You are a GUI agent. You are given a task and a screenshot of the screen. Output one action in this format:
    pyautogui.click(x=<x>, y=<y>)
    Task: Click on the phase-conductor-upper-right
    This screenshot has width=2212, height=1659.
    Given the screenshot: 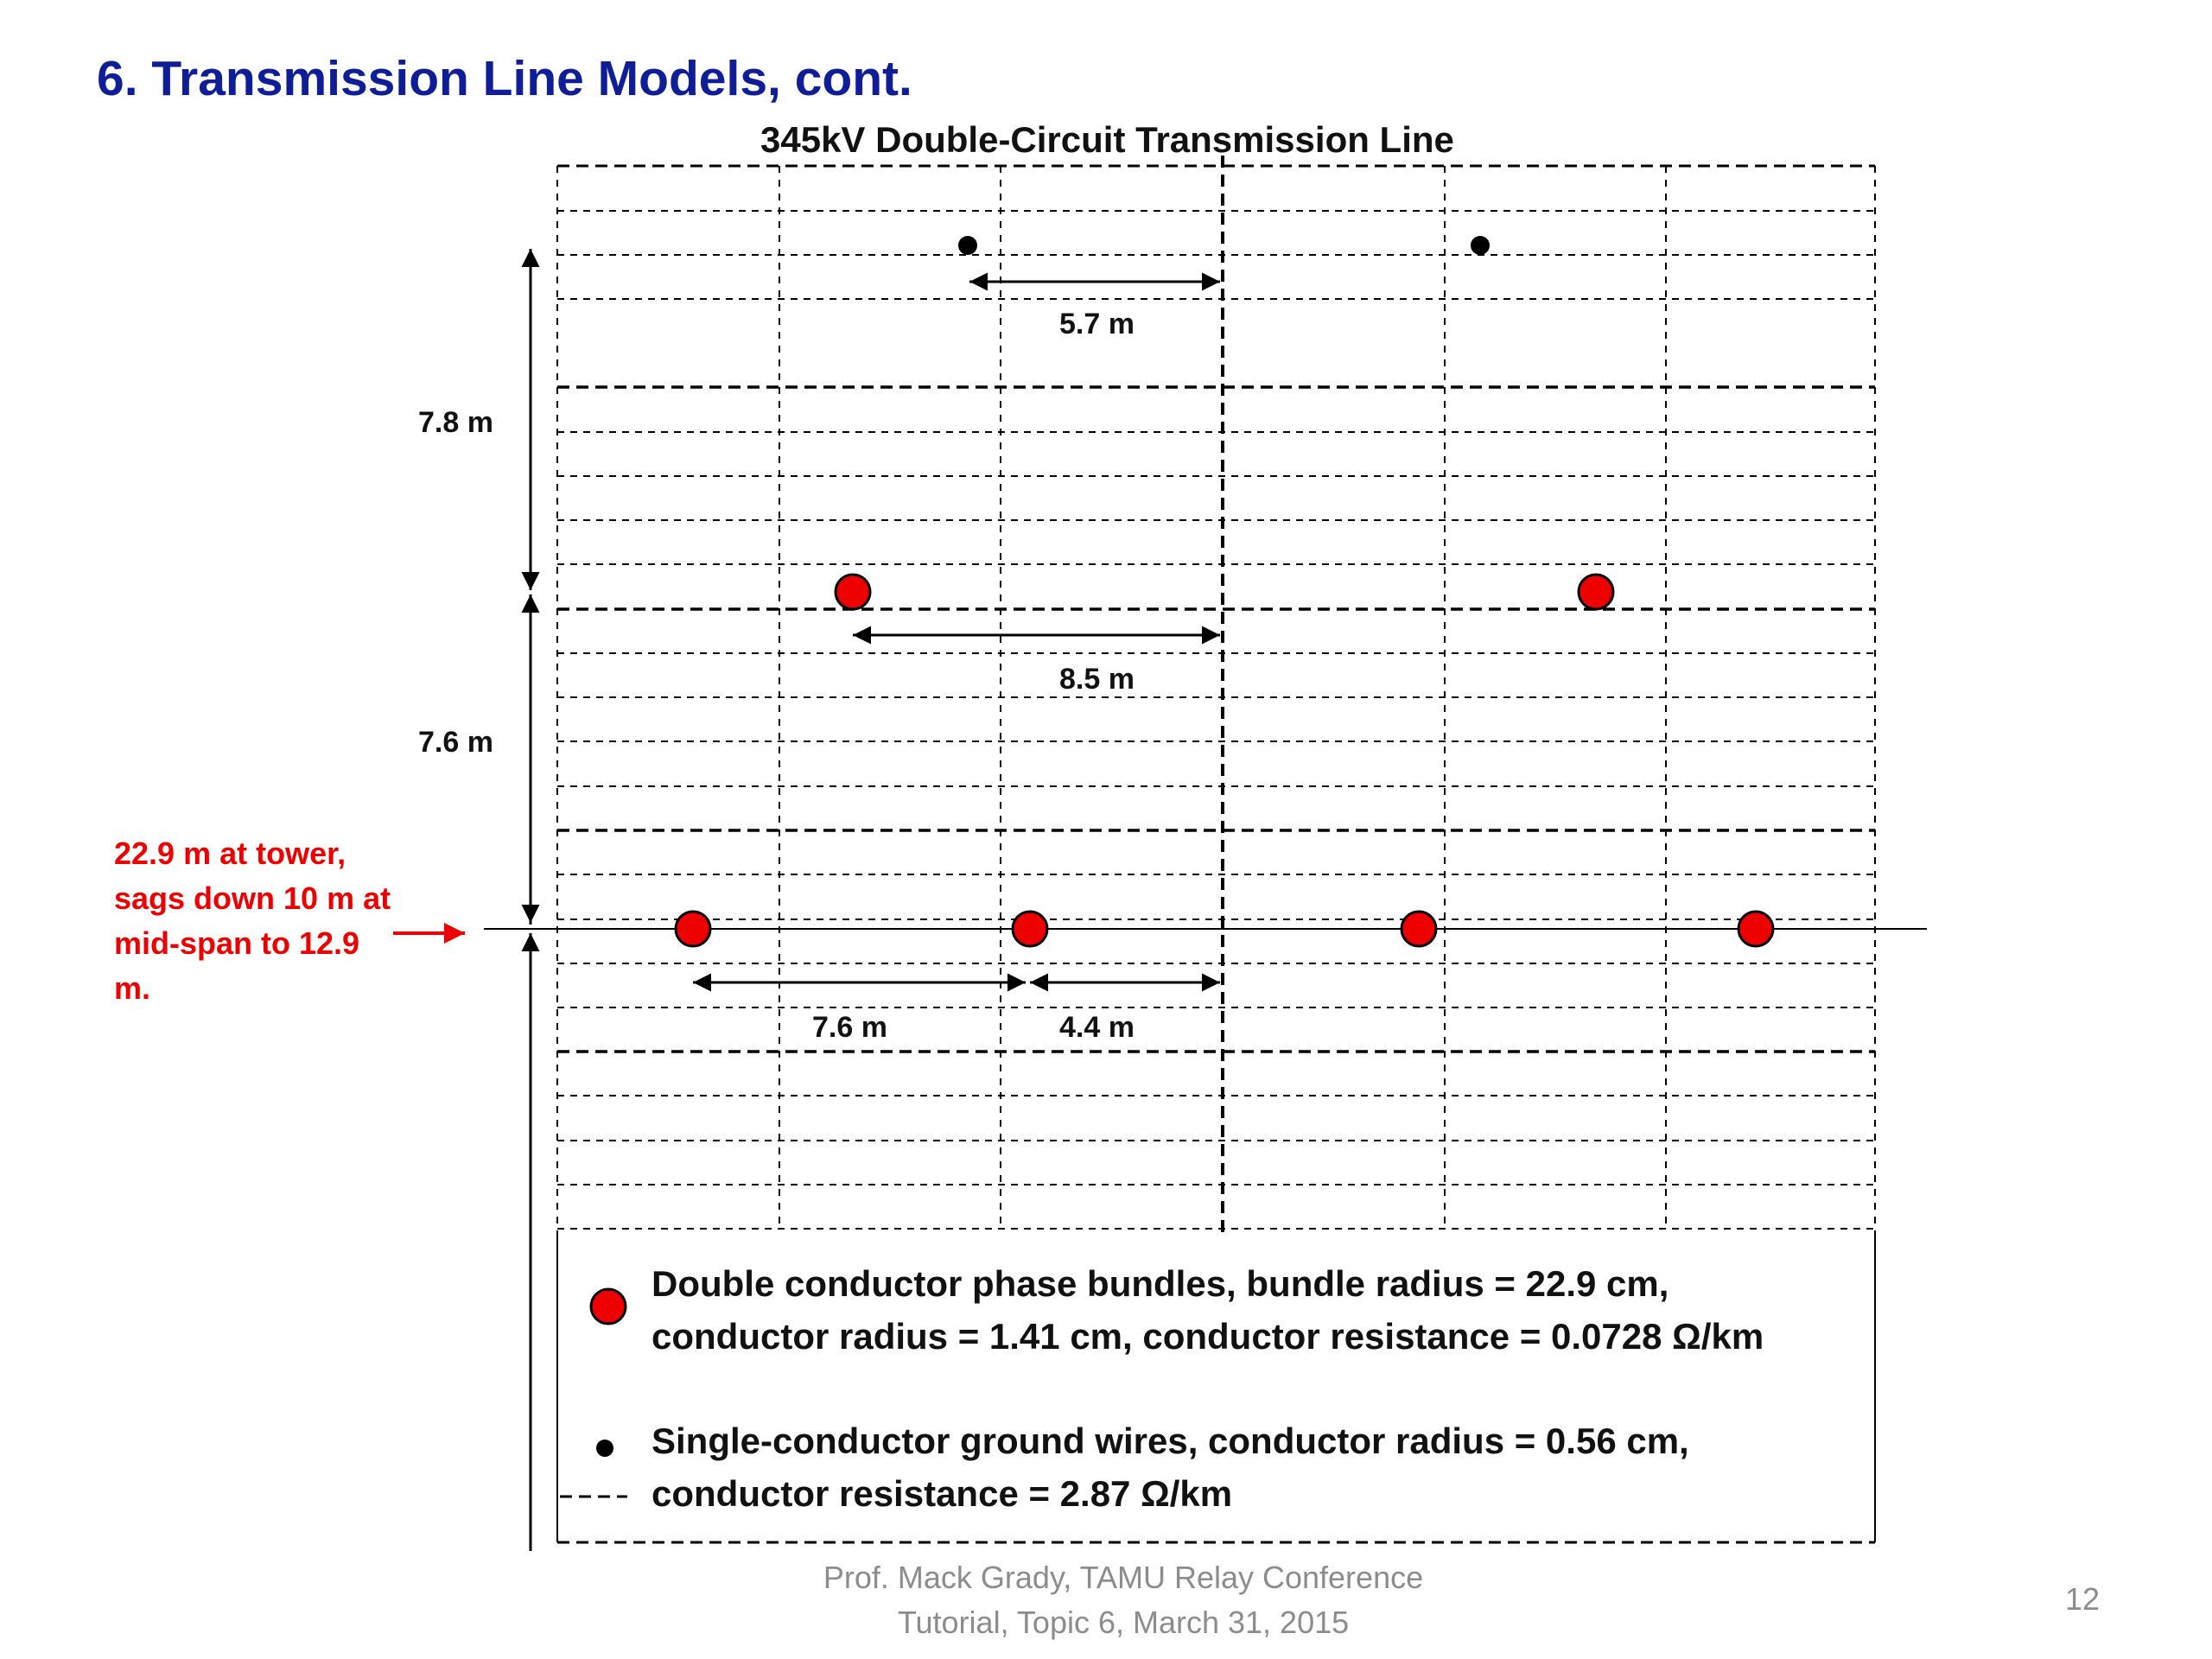 What is the action you would take?
    pyautogui.click(x=1596, y=592)
    